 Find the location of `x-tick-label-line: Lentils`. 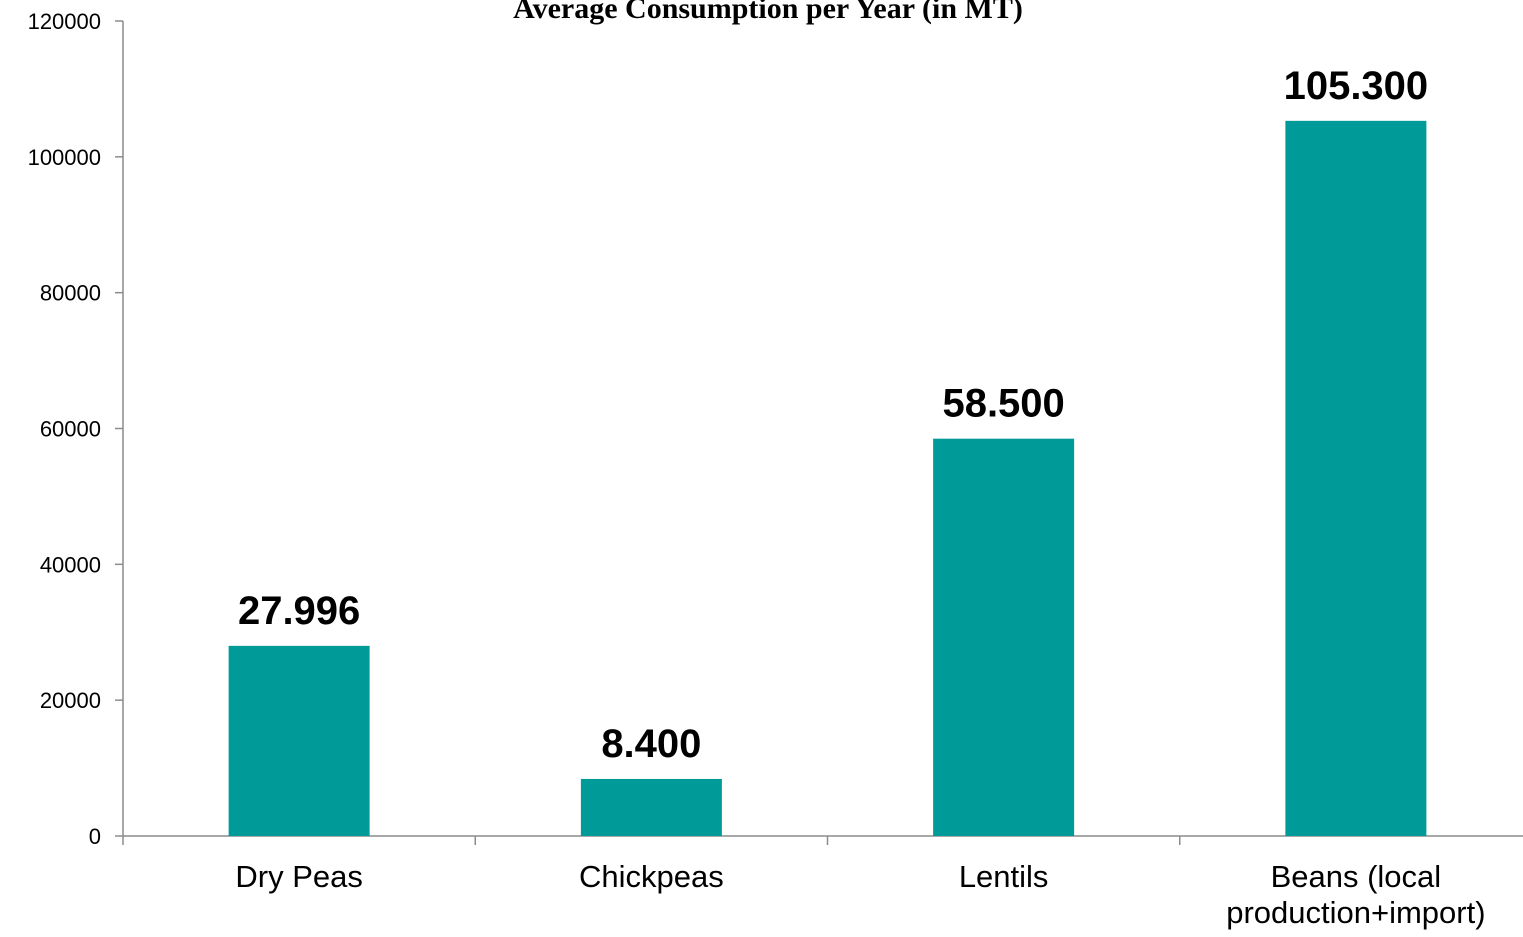

x-tick-label-line: Lentils is located at coordinates (1004, 876).